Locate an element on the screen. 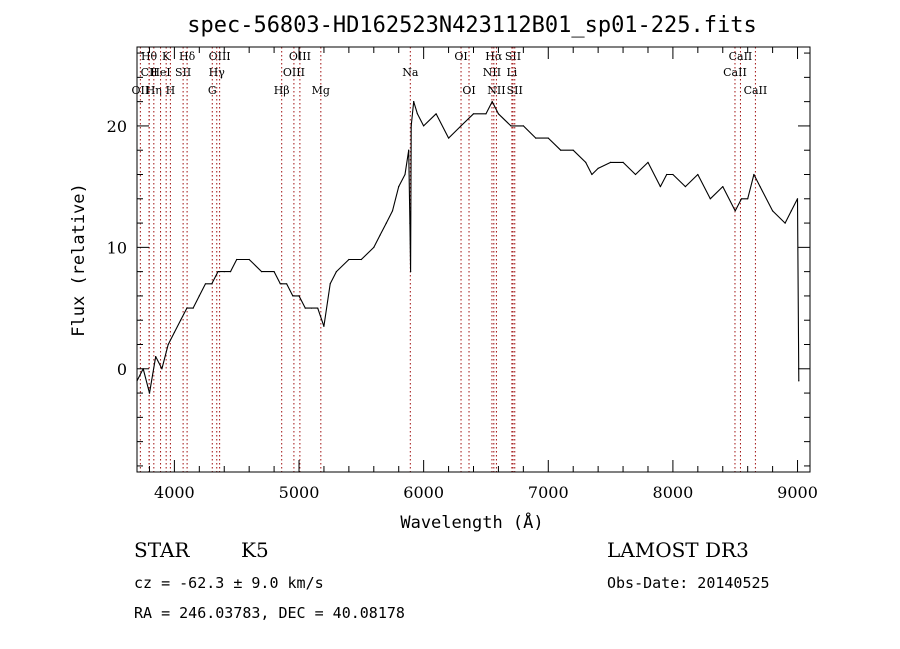  spectral-line-label: HeI is located at coordinates (160, 72).